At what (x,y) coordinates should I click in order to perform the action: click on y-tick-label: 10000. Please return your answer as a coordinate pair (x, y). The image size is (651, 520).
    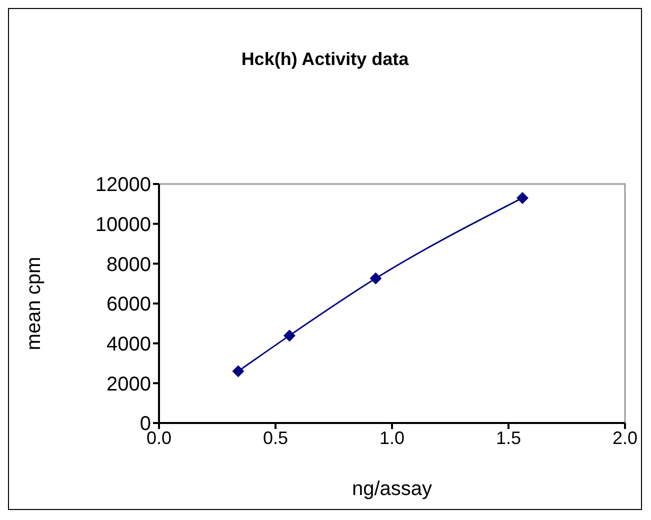
    Looking at the image, I should click on (123, 225).